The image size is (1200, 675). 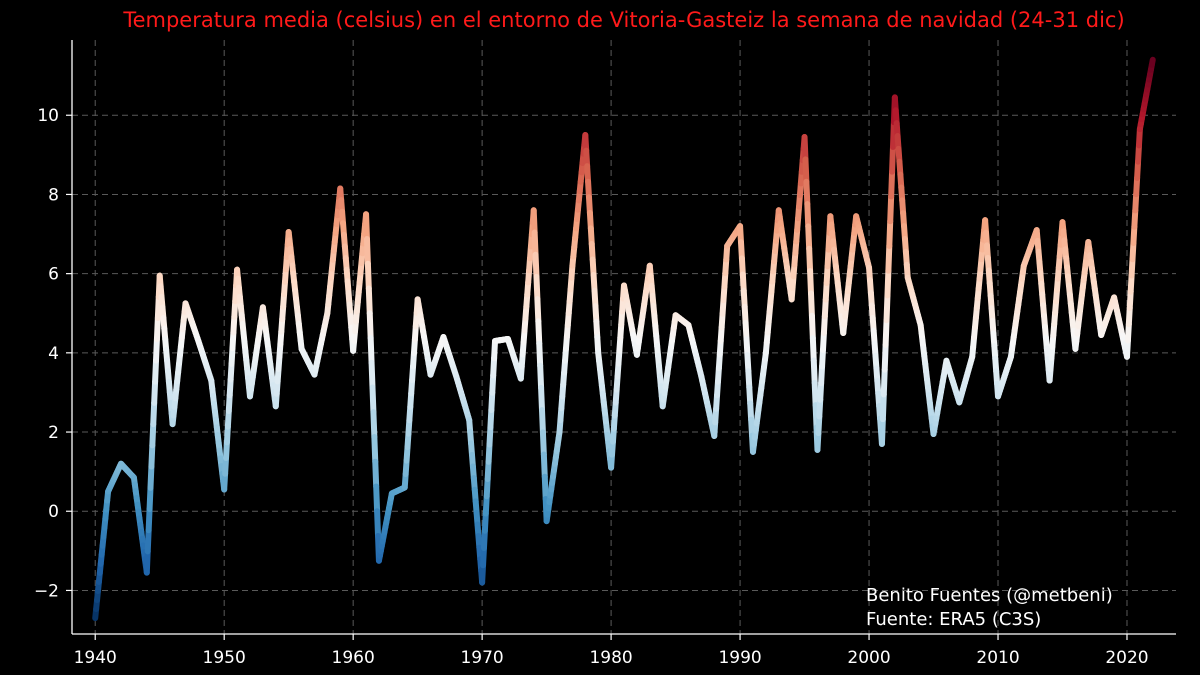 I want to click on y-tick-label: 2, so click(x=53, y=433).